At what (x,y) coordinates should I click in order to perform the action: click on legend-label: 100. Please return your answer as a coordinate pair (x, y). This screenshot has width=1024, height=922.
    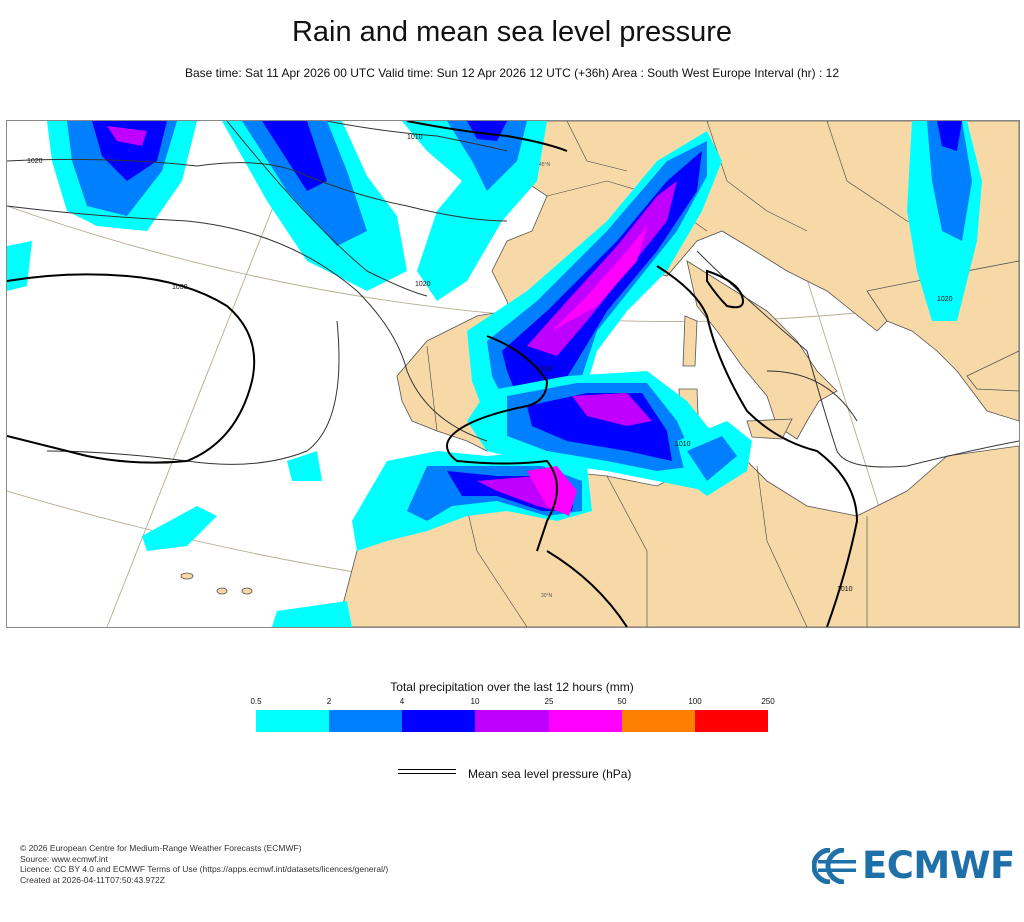
    Looking at the image, I should click on (695, 701).